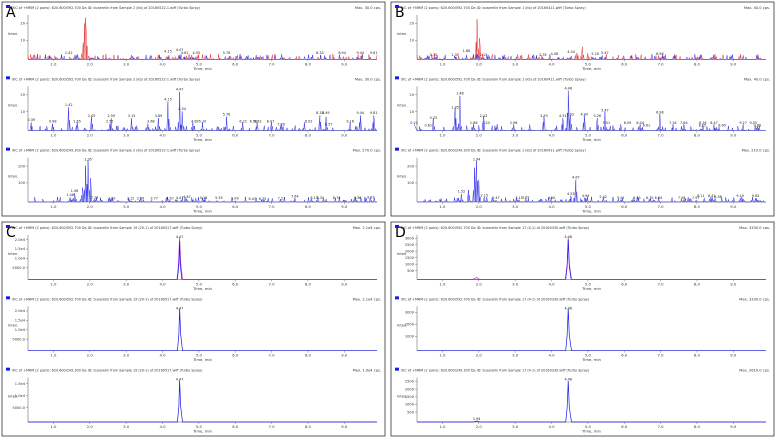  What do you see at coordinates (329, 124) in the screenshot?
I see `peak-label: 8.57` at bounding box center [329, 124].